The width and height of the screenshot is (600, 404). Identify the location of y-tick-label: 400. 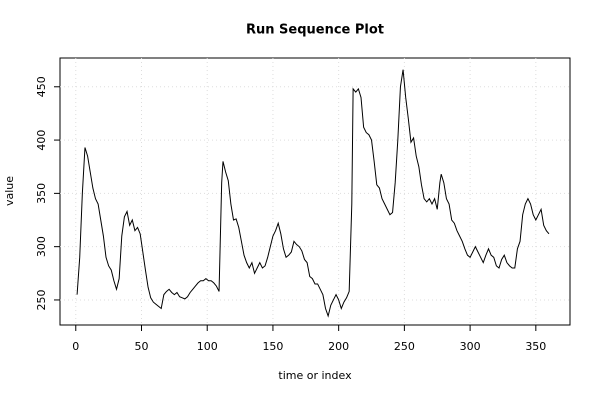
(41, 140).